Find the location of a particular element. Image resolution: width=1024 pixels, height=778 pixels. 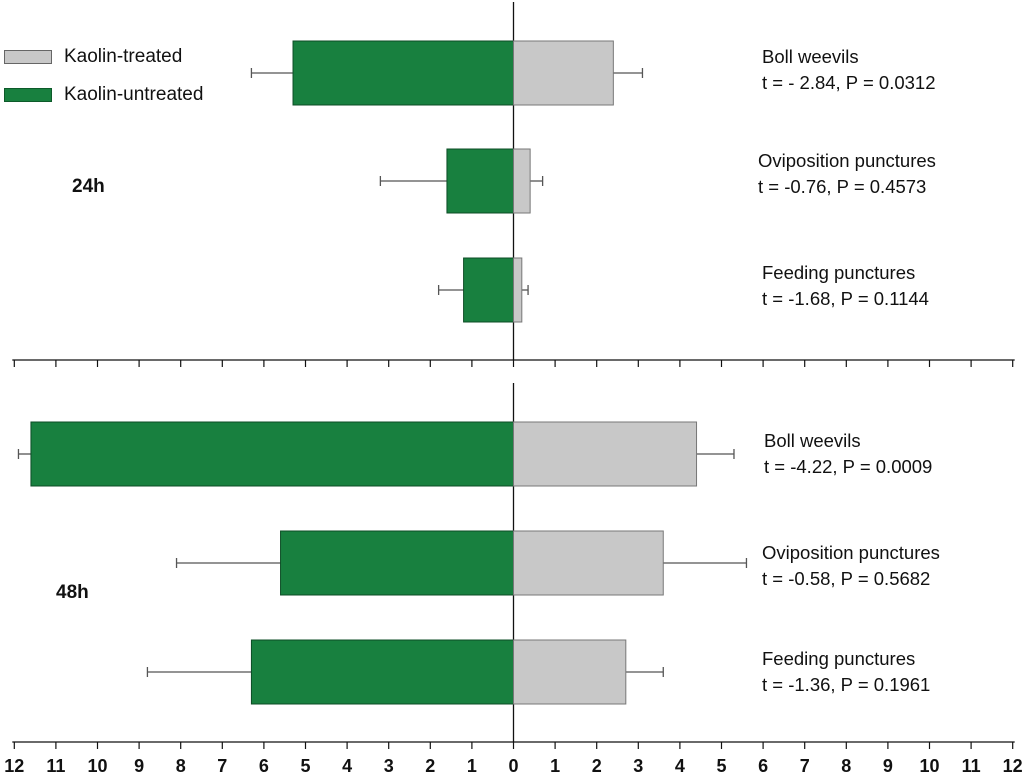

legend-swatch-untreated is located at coordinates (28, 95).